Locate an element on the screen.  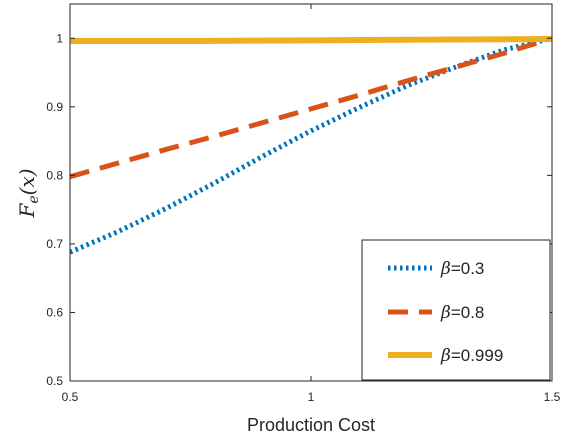
y-tick-label: 0.8 is located at coordinates (54, 175).